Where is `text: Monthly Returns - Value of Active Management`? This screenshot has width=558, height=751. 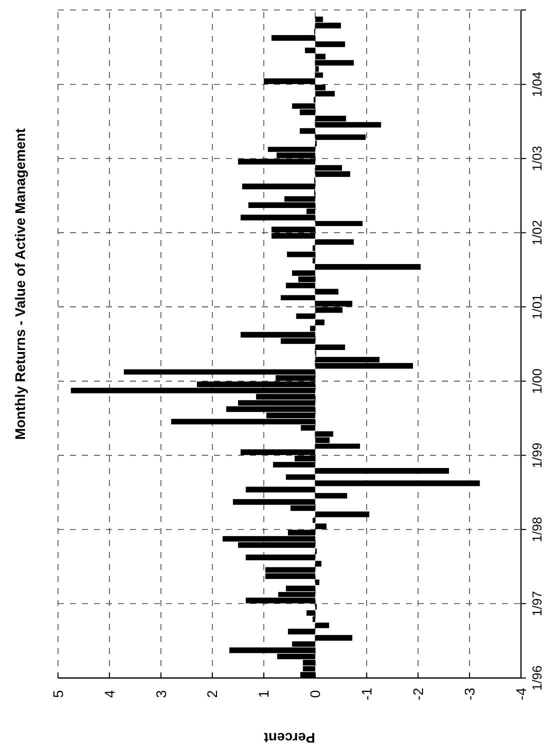
text: Monthly Returns - Value of Active Management is located at coordinates (20, 284).